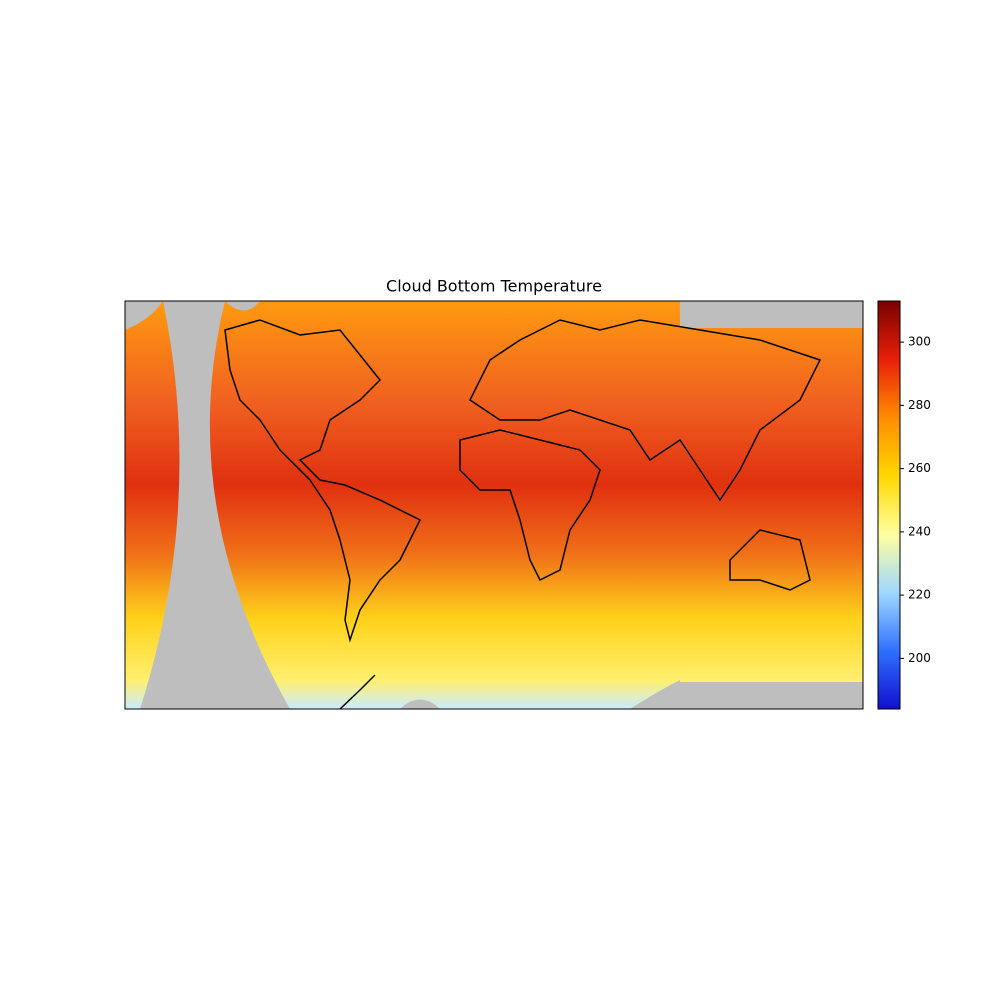  Describe the element at coordinates (919, 342) in the screenshot. I see `colorbar-tick-label: 300` at that location.